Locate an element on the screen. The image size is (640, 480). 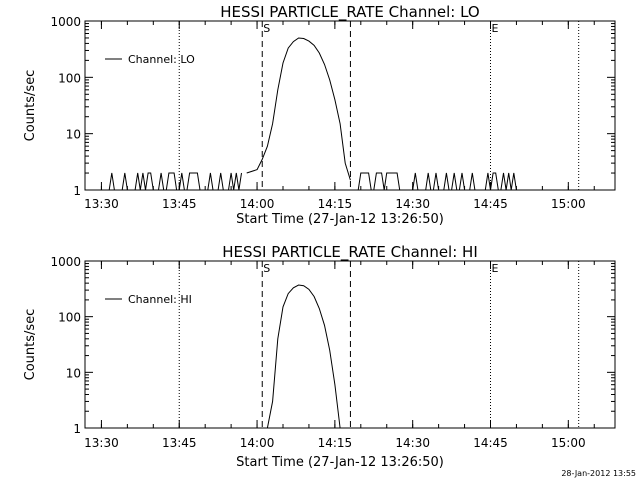
legend-label: Channel: HI is located at coordinates (160, 299).